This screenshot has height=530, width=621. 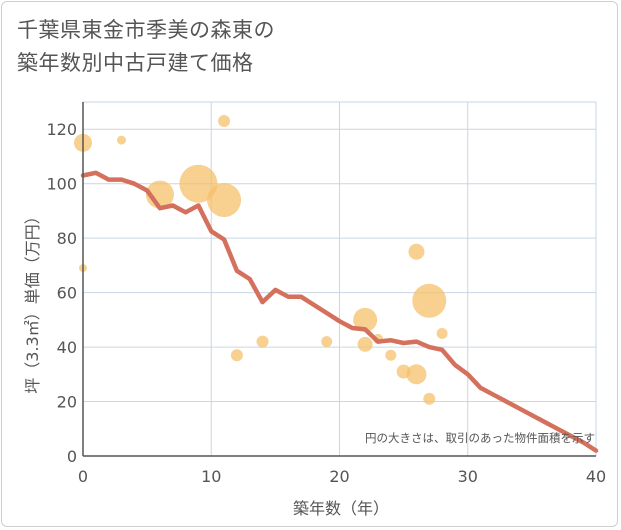 I want to click on x-axis-title: 築年数（年）, so click(x=341, y=508).